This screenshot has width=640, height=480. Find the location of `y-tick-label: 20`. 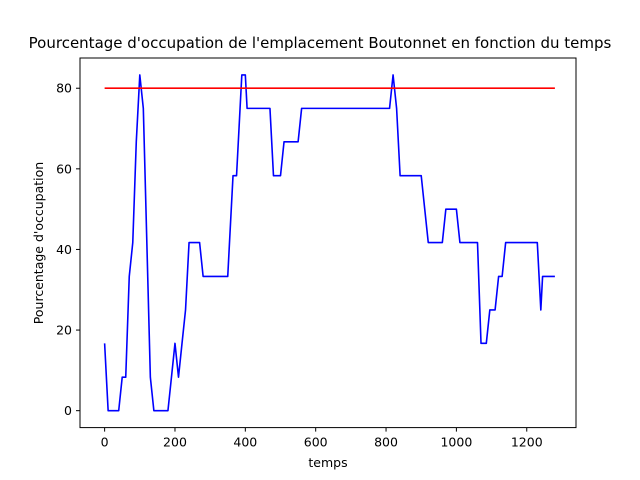

y-tick-label: 20 is located at coordinates (64, 330).